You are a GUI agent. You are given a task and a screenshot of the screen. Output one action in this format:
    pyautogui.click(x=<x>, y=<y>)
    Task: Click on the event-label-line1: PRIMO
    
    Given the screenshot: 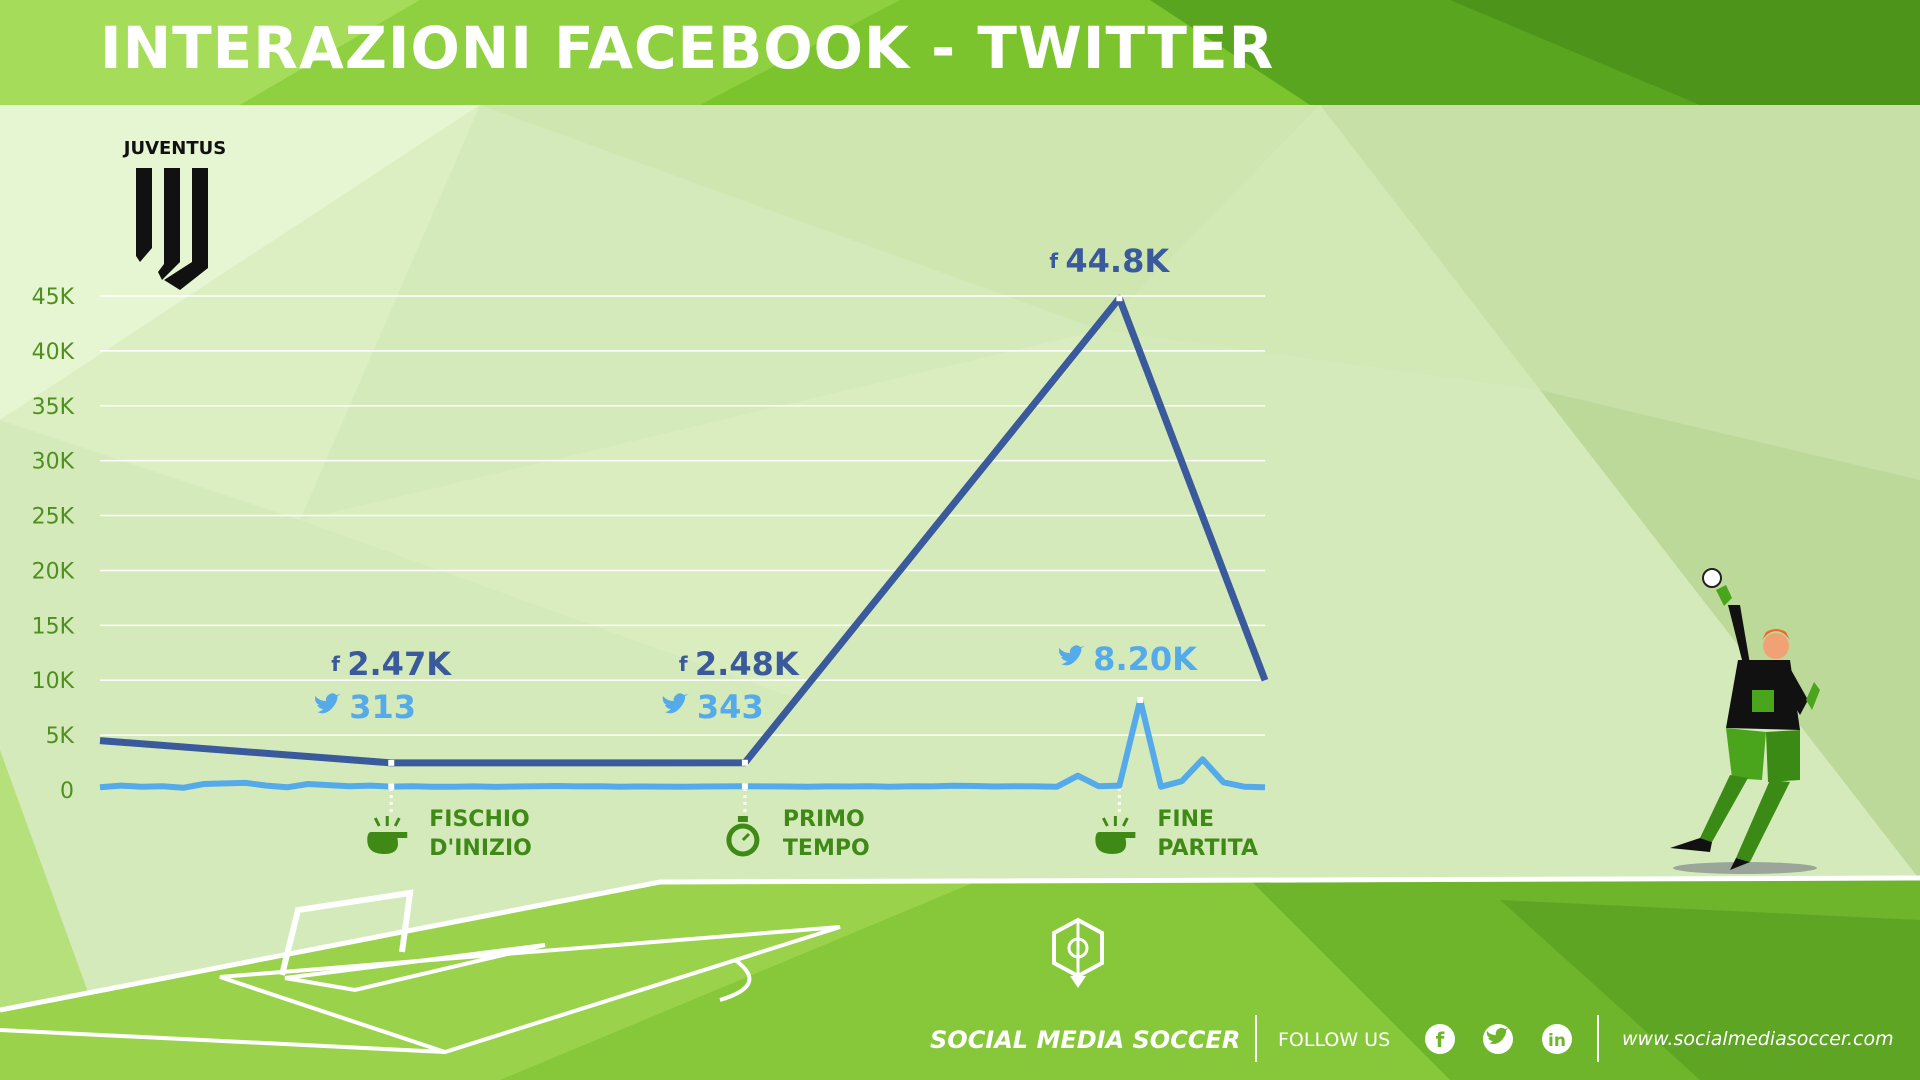 What is the action you would take?
    pyautogui.click(x=824, y=819)
    